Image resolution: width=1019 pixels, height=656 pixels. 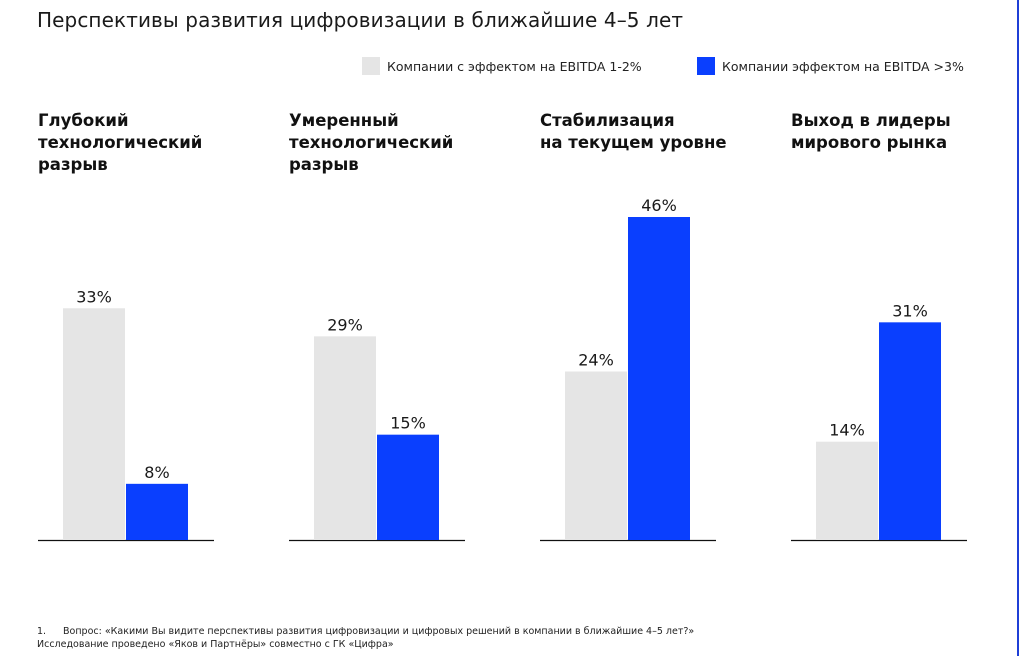 What do you see at coordinates (156, 472) in the screenshot?
I see `data-label: 8%` at bounding box center [156, 472].